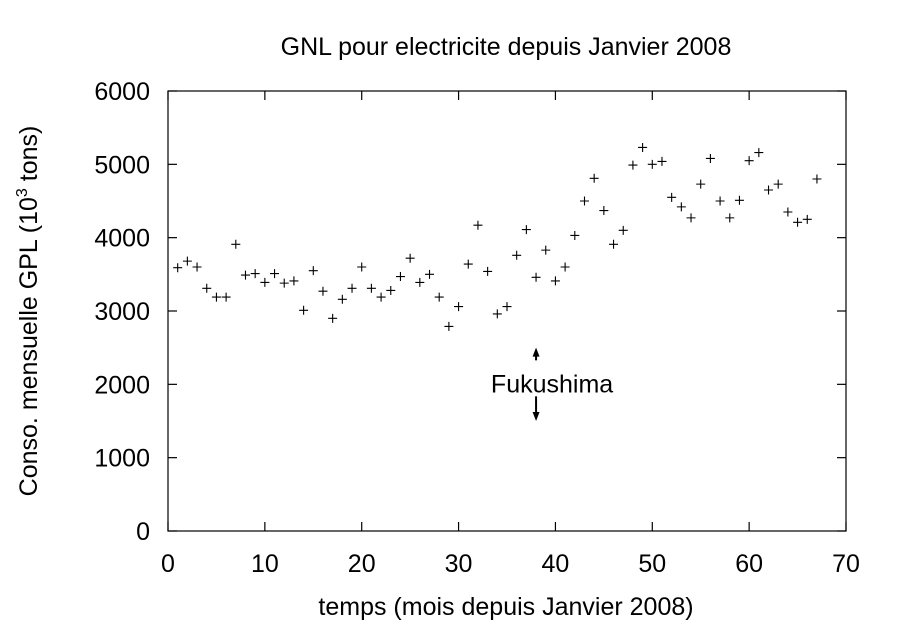  Describe the element at coordinates (556, 564) in the screenshot. I see `x-tick-label: 40` at that location.